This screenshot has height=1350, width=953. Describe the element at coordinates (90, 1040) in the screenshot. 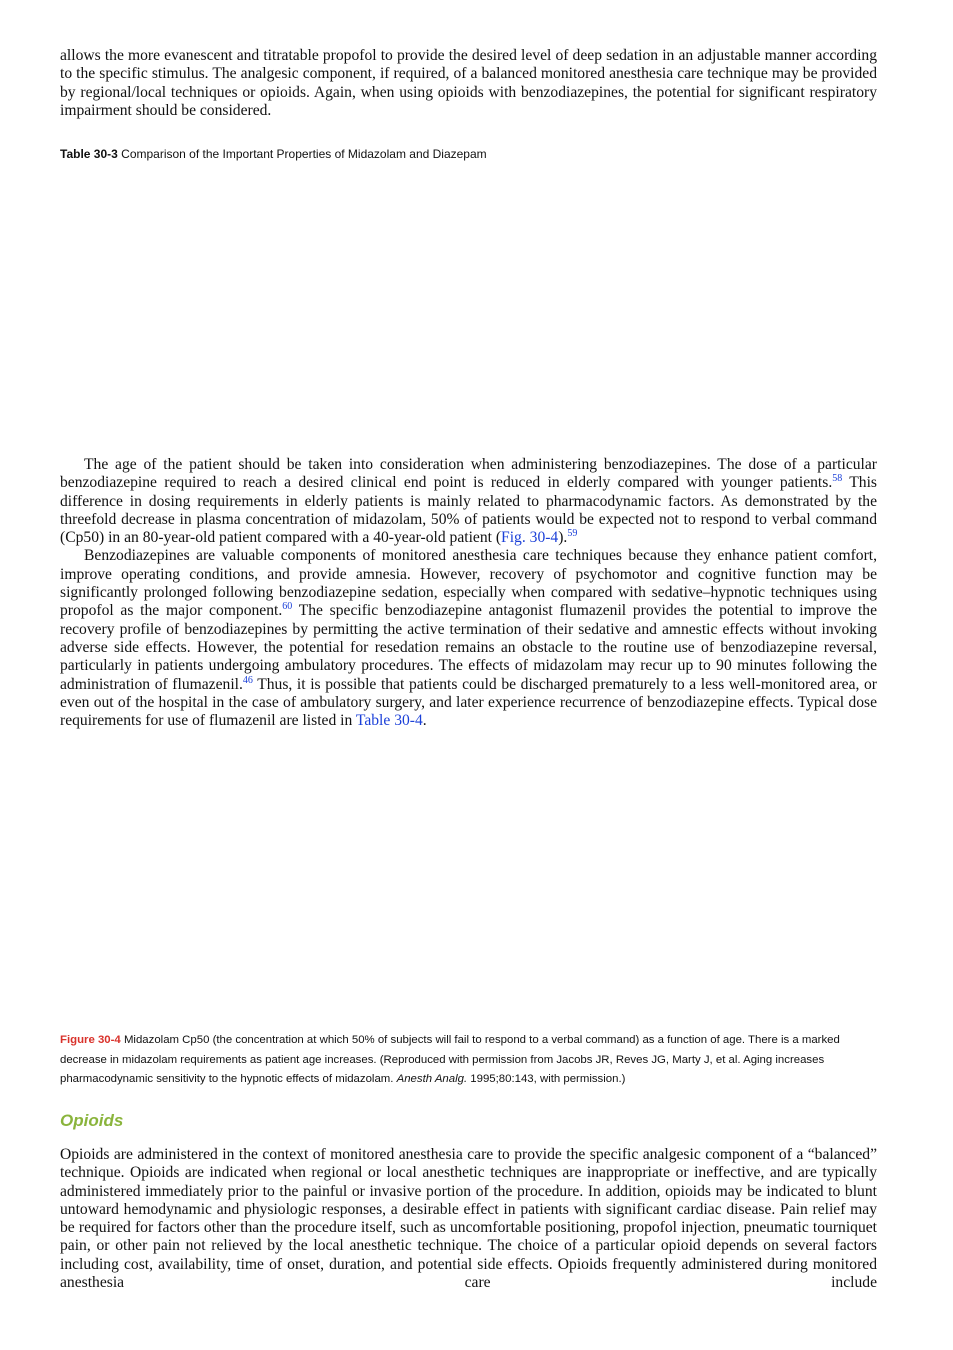

I see `figure-label: Figure 30-4` at that location.